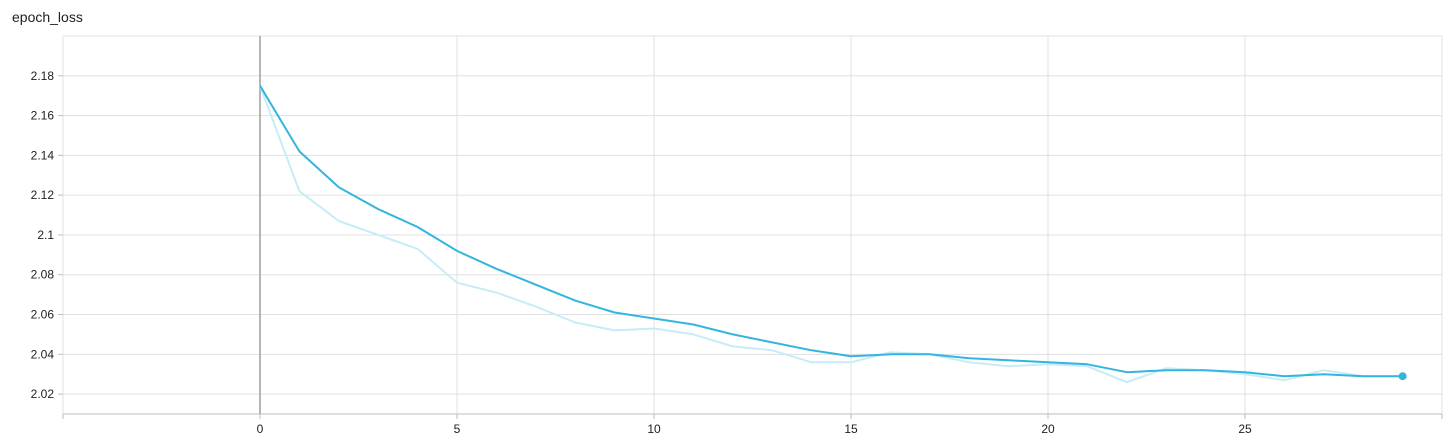 The image size is (1452, 440). What do you see at coordinates (851, 429) in the screenshot?
I see `x-tick-label: 15` at bounding box center [851, 429].